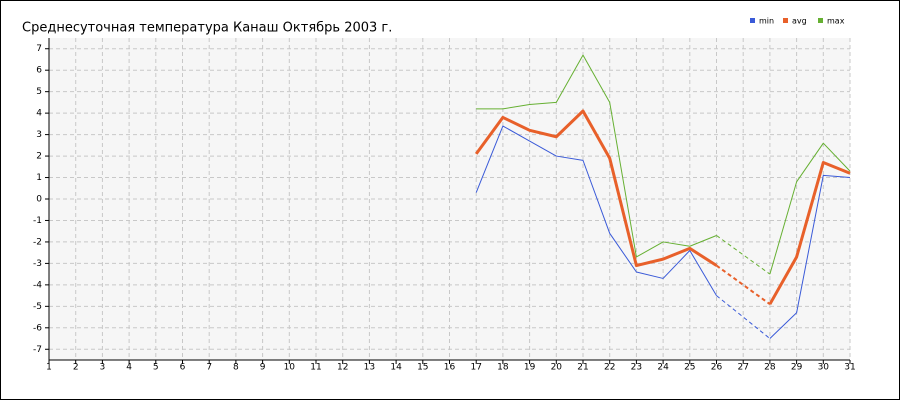 The image size is (900, 400). I want to click on x-tick-label: 15, so click(422, 368).